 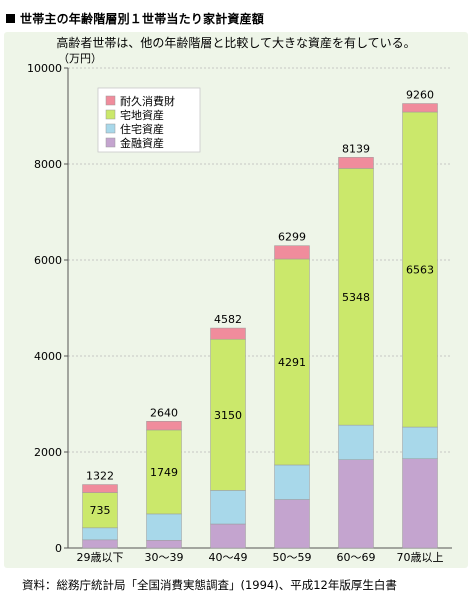 I want to click on y-tick-label: 6000, so click(x=48, y=260).